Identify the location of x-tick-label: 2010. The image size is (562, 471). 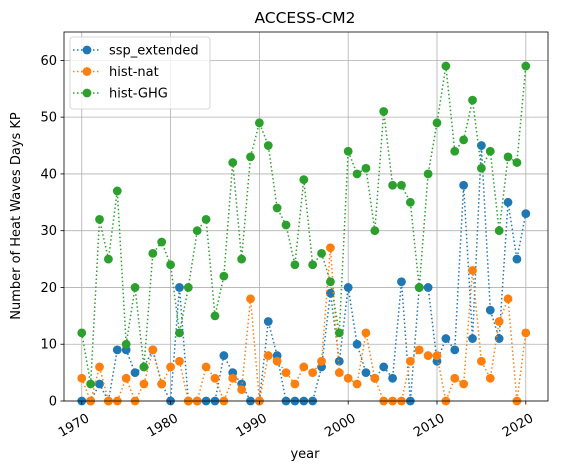
(429, 426).